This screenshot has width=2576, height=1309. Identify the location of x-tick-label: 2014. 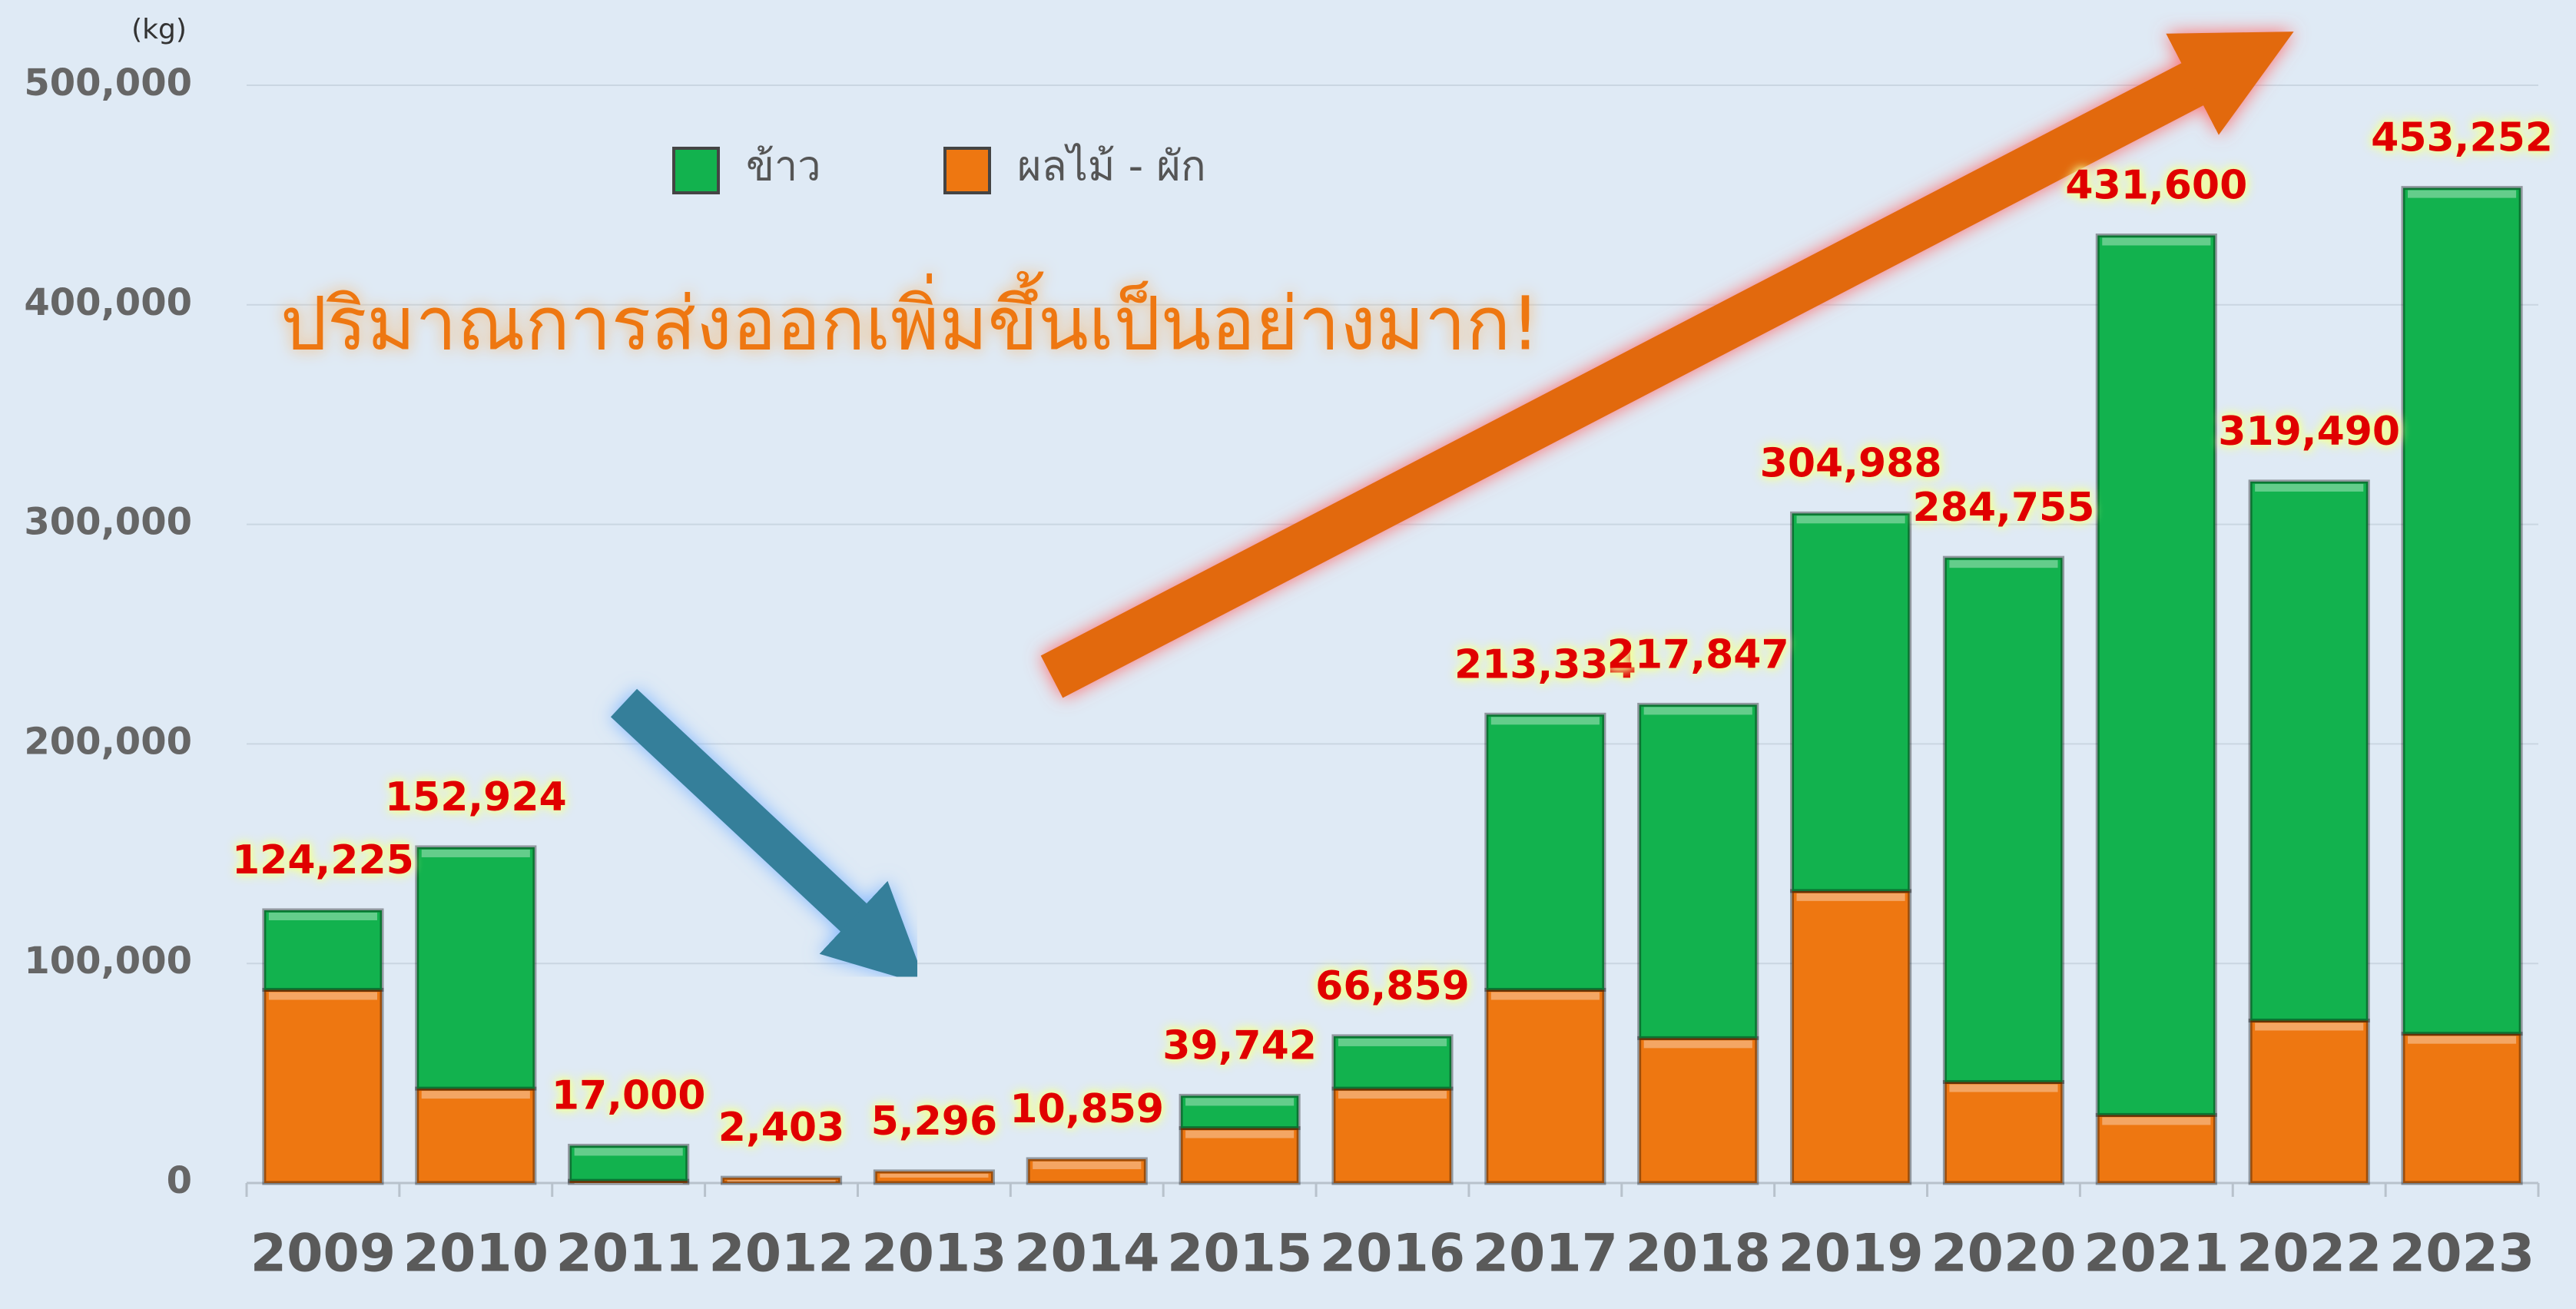
(1086, 1254).